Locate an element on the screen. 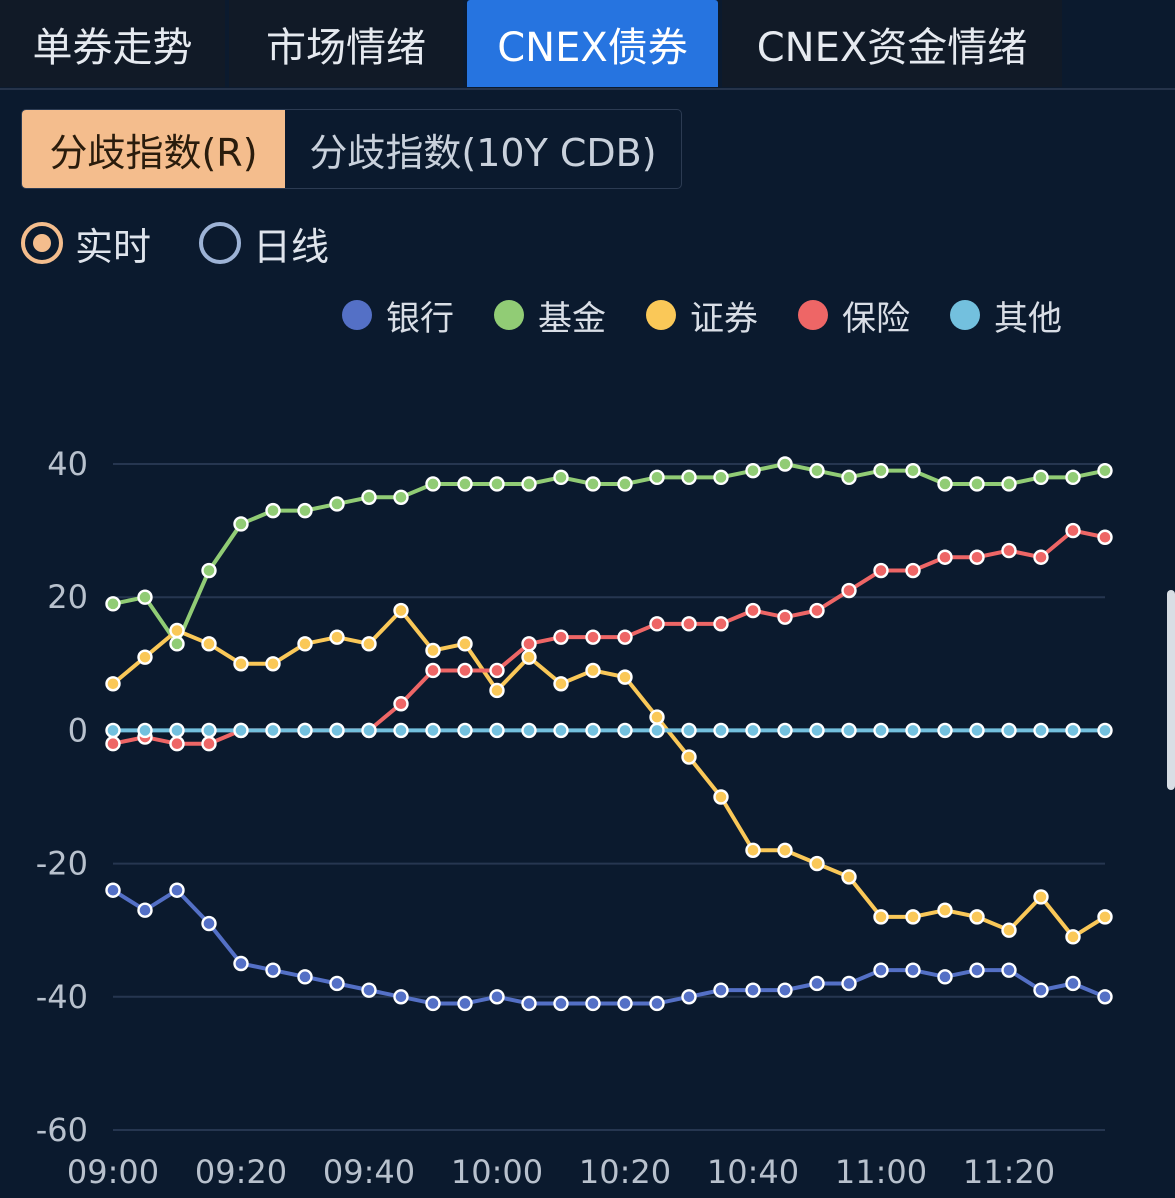  mode-radio-group: 实时 日线 is located at coordinates (199, 243).